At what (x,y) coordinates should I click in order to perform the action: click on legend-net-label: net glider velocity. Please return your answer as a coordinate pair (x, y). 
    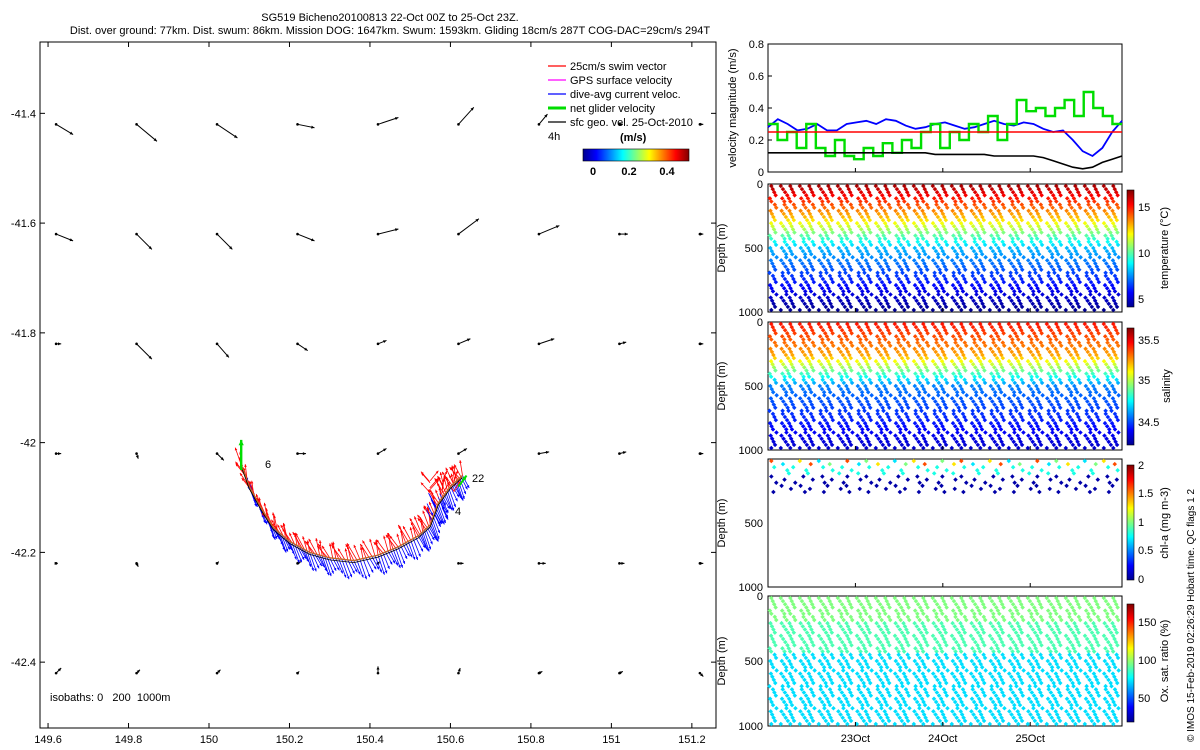
    Looking at the image, I should click on (612, 109).